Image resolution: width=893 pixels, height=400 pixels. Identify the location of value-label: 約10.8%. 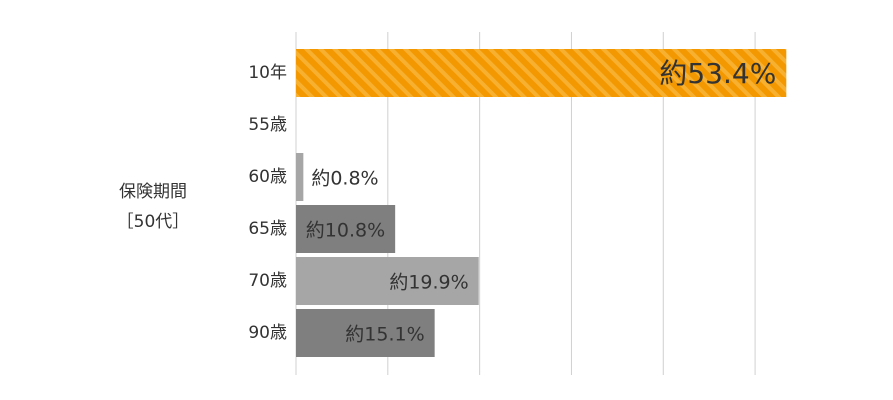
(345, 231).